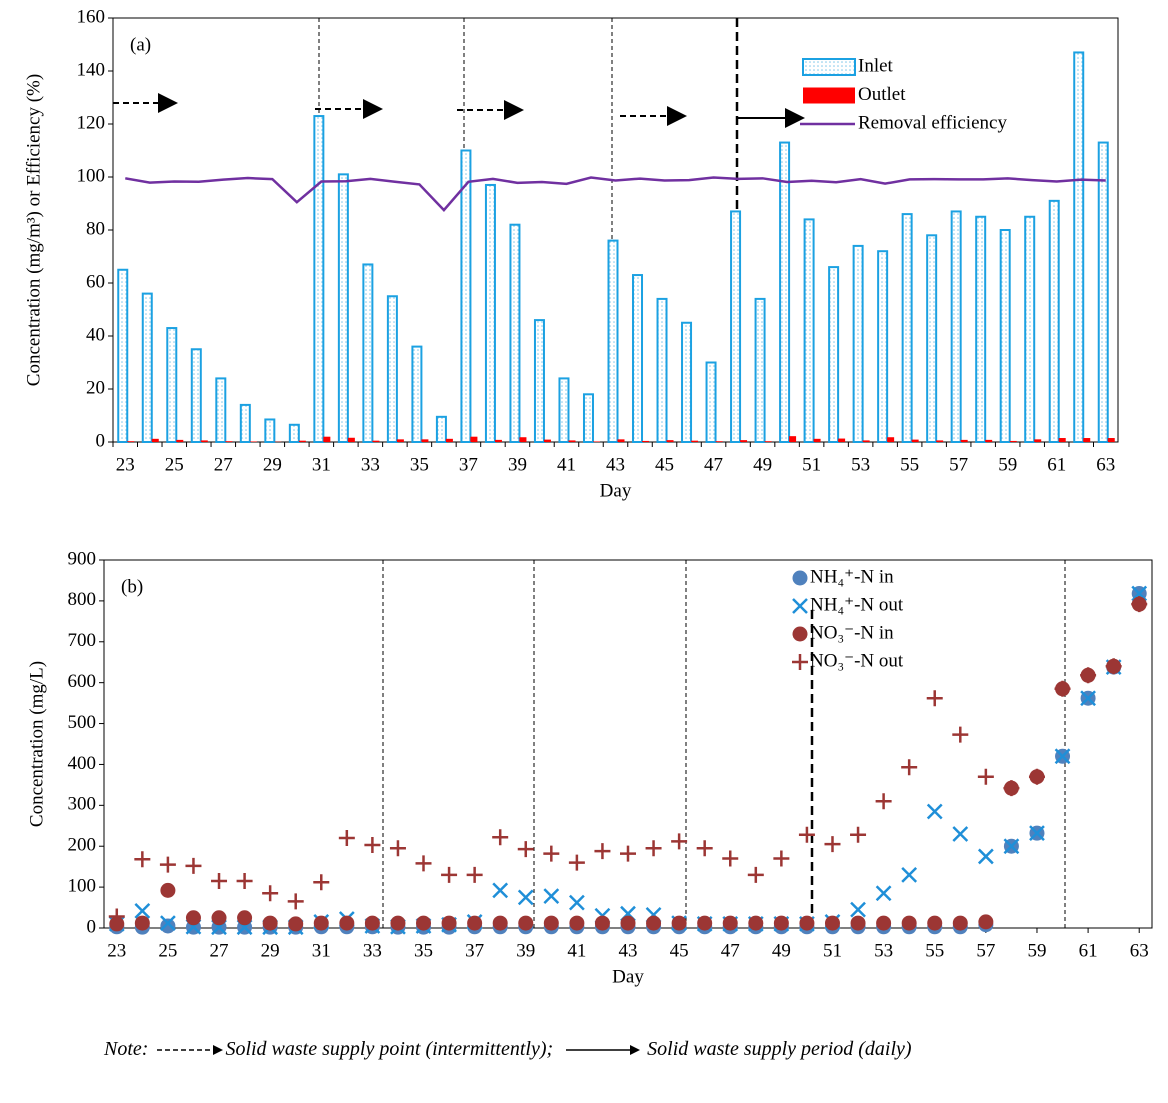 The image size is (1168, 1103). What do you see at coordinates (679, 950) in the screenshot?
I see `x-tick-label: 45` at bounding box center [679, 950].